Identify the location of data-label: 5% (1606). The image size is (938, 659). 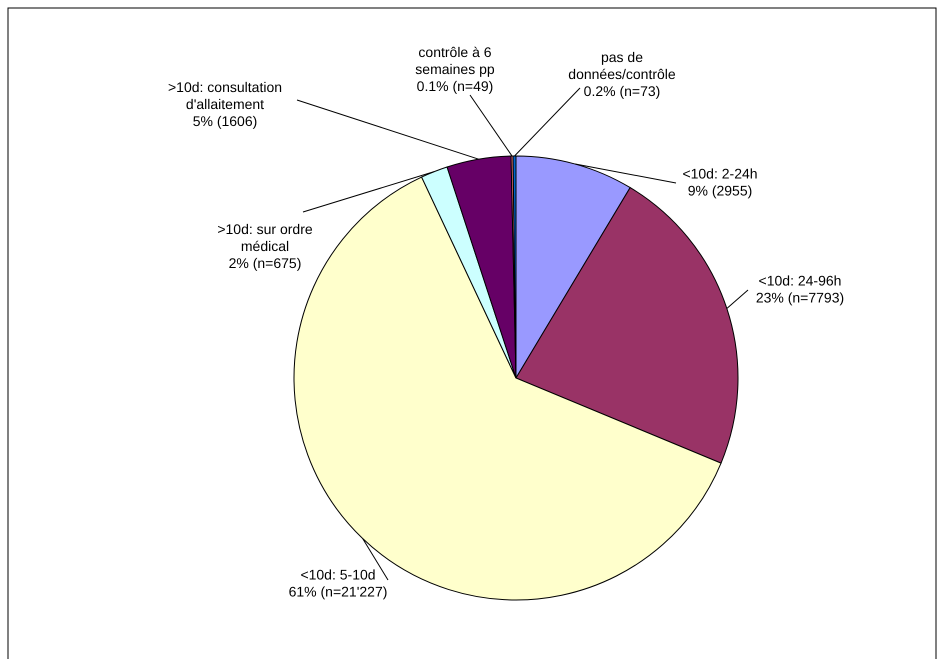
(225, 120).